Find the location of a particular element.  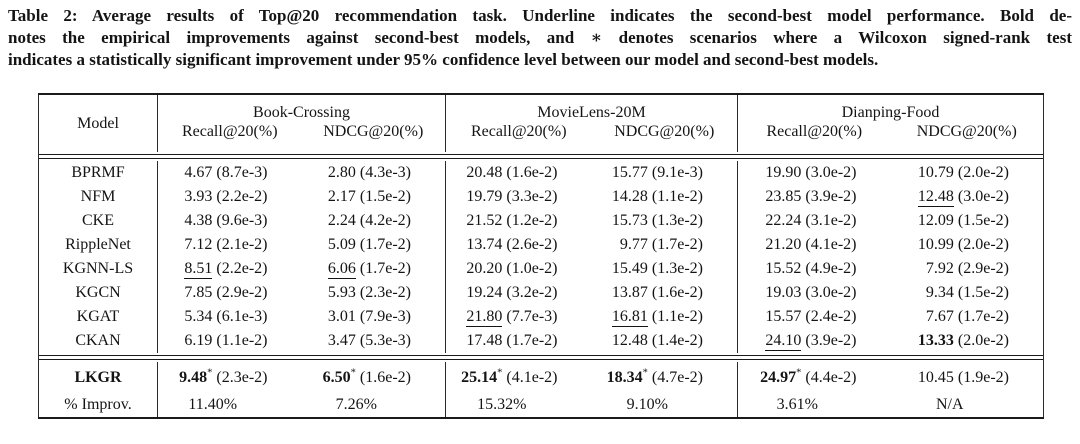

best-value: 18.34 is located at coordinates (624, 378).